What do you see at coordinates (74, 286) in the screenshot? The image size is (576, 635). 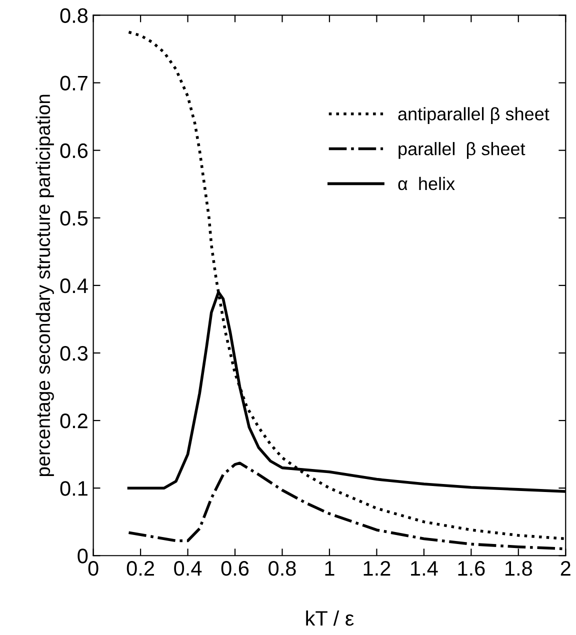 I see `y-tick-label: 0.4` at bounding box center [74, 286].